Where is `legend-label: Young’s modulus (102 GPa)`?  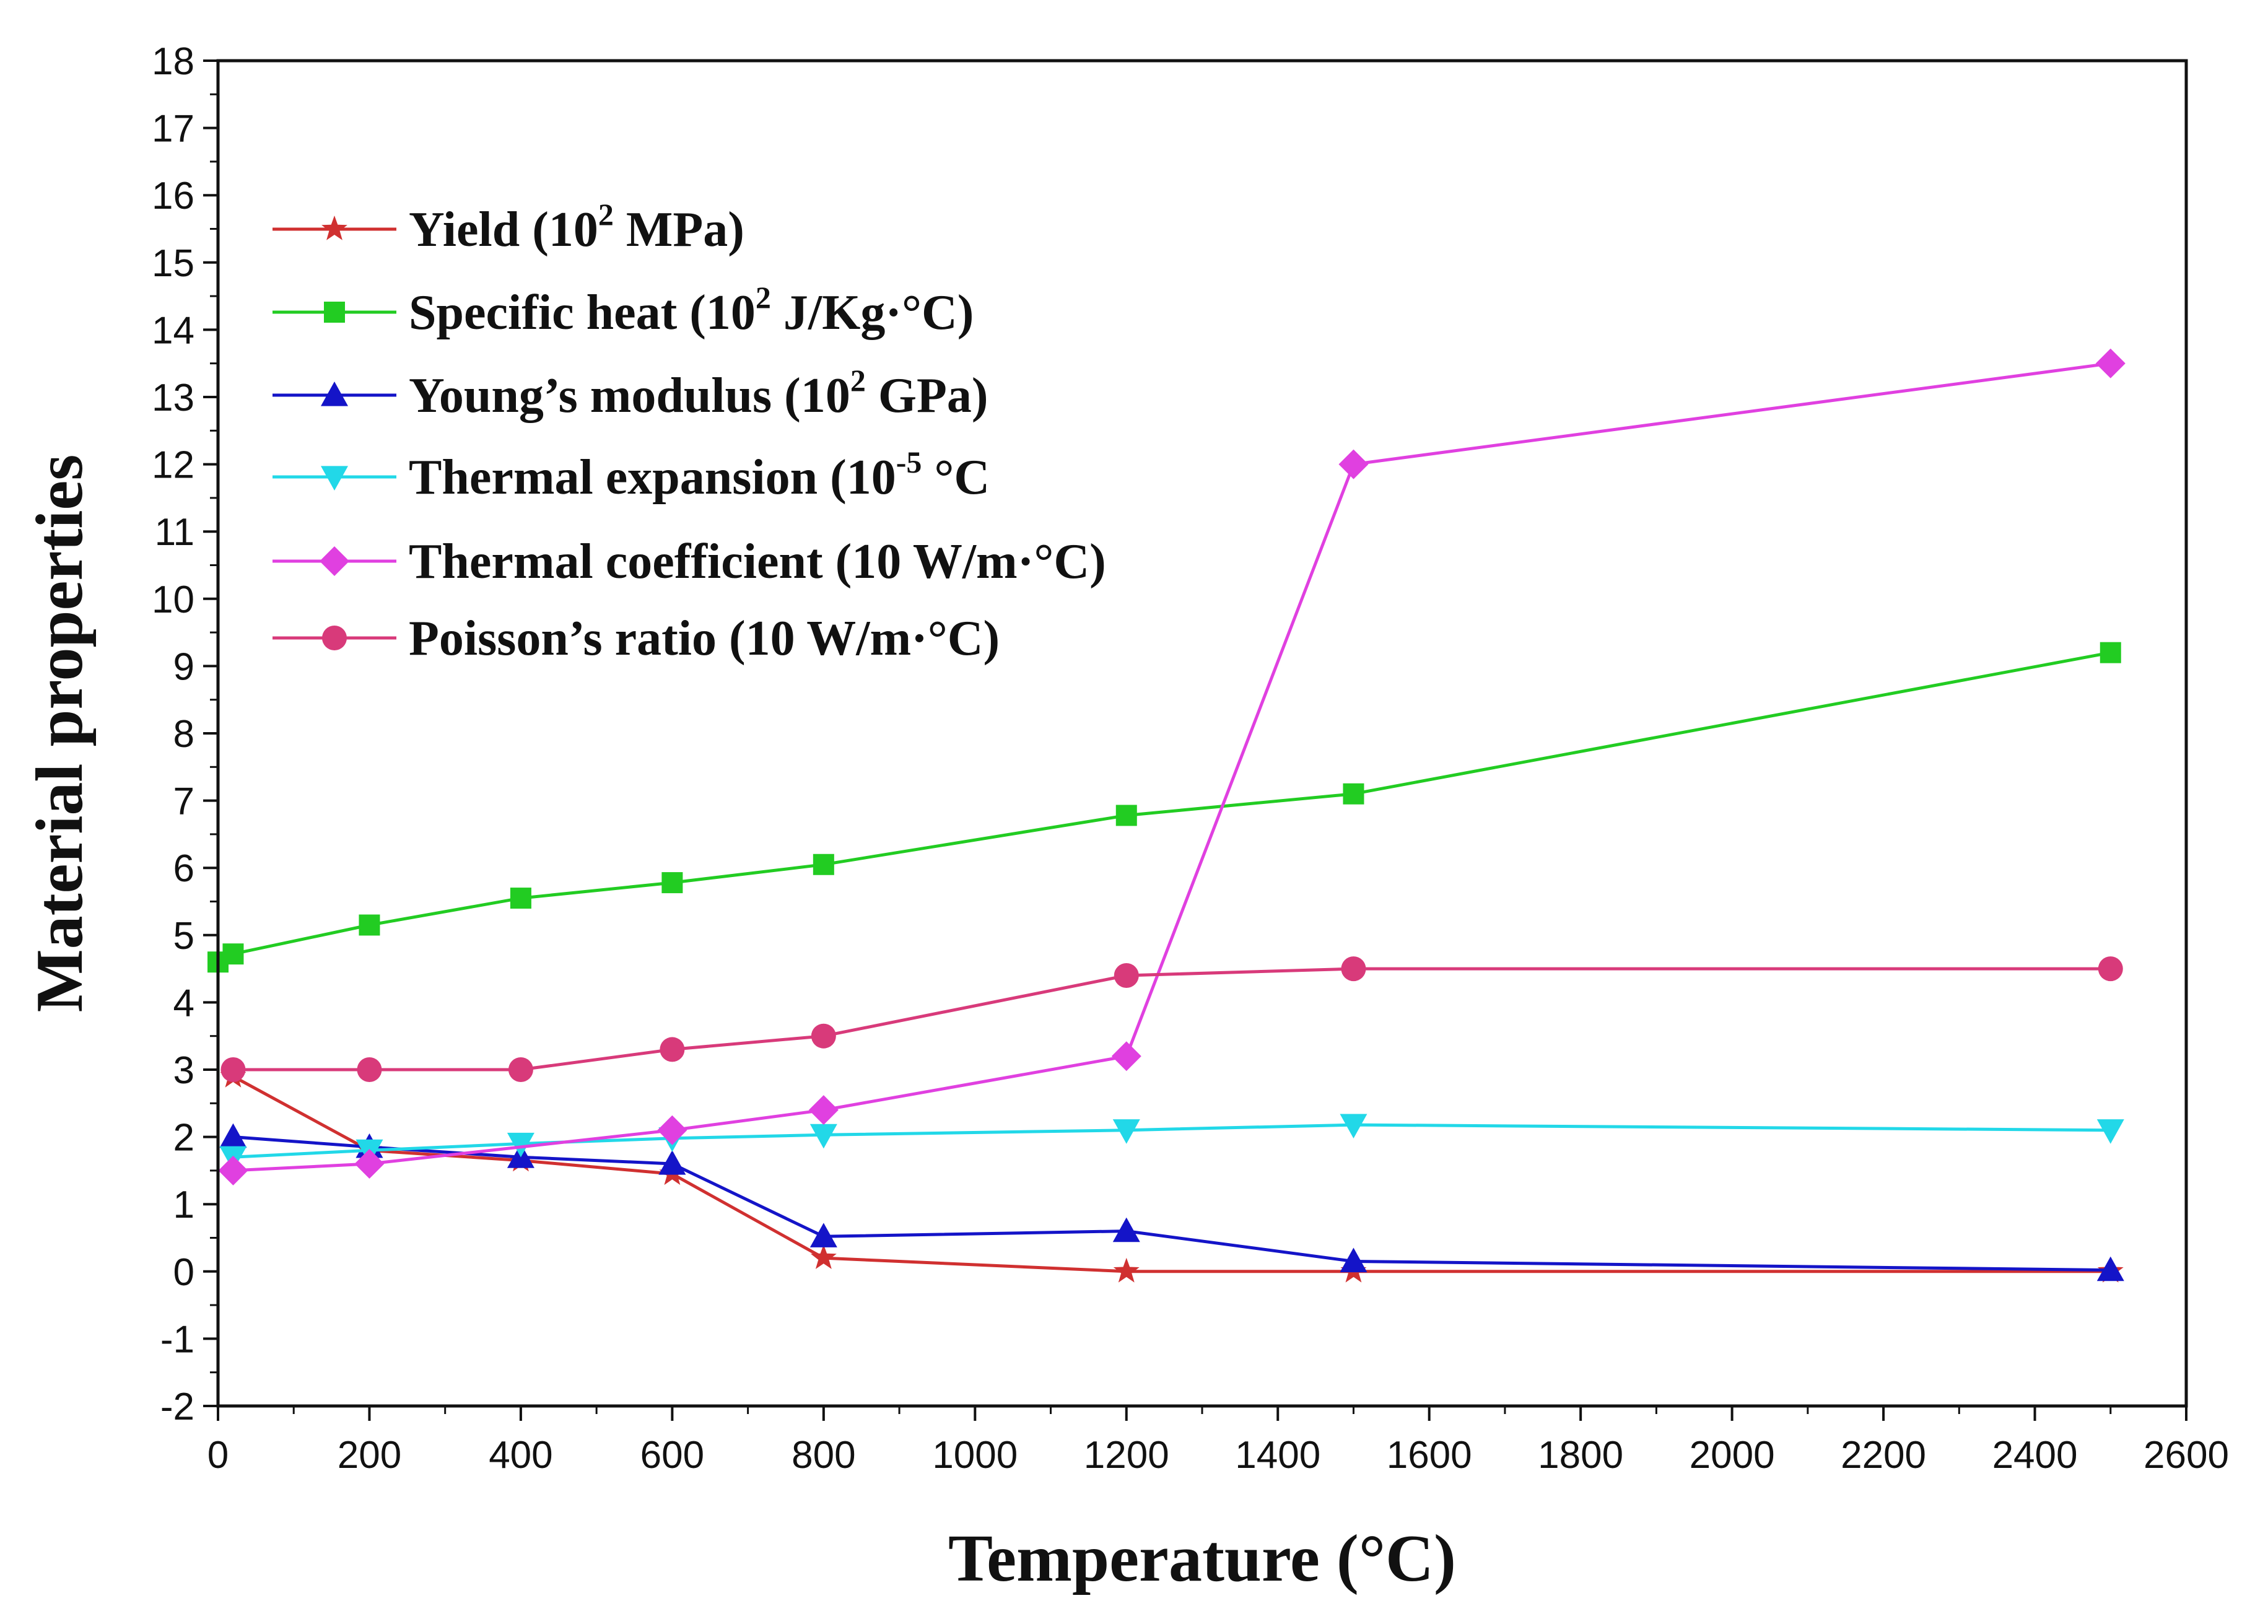 legend-label: Young’s modulus (102 GPa) is located at coordinates (698, 393).